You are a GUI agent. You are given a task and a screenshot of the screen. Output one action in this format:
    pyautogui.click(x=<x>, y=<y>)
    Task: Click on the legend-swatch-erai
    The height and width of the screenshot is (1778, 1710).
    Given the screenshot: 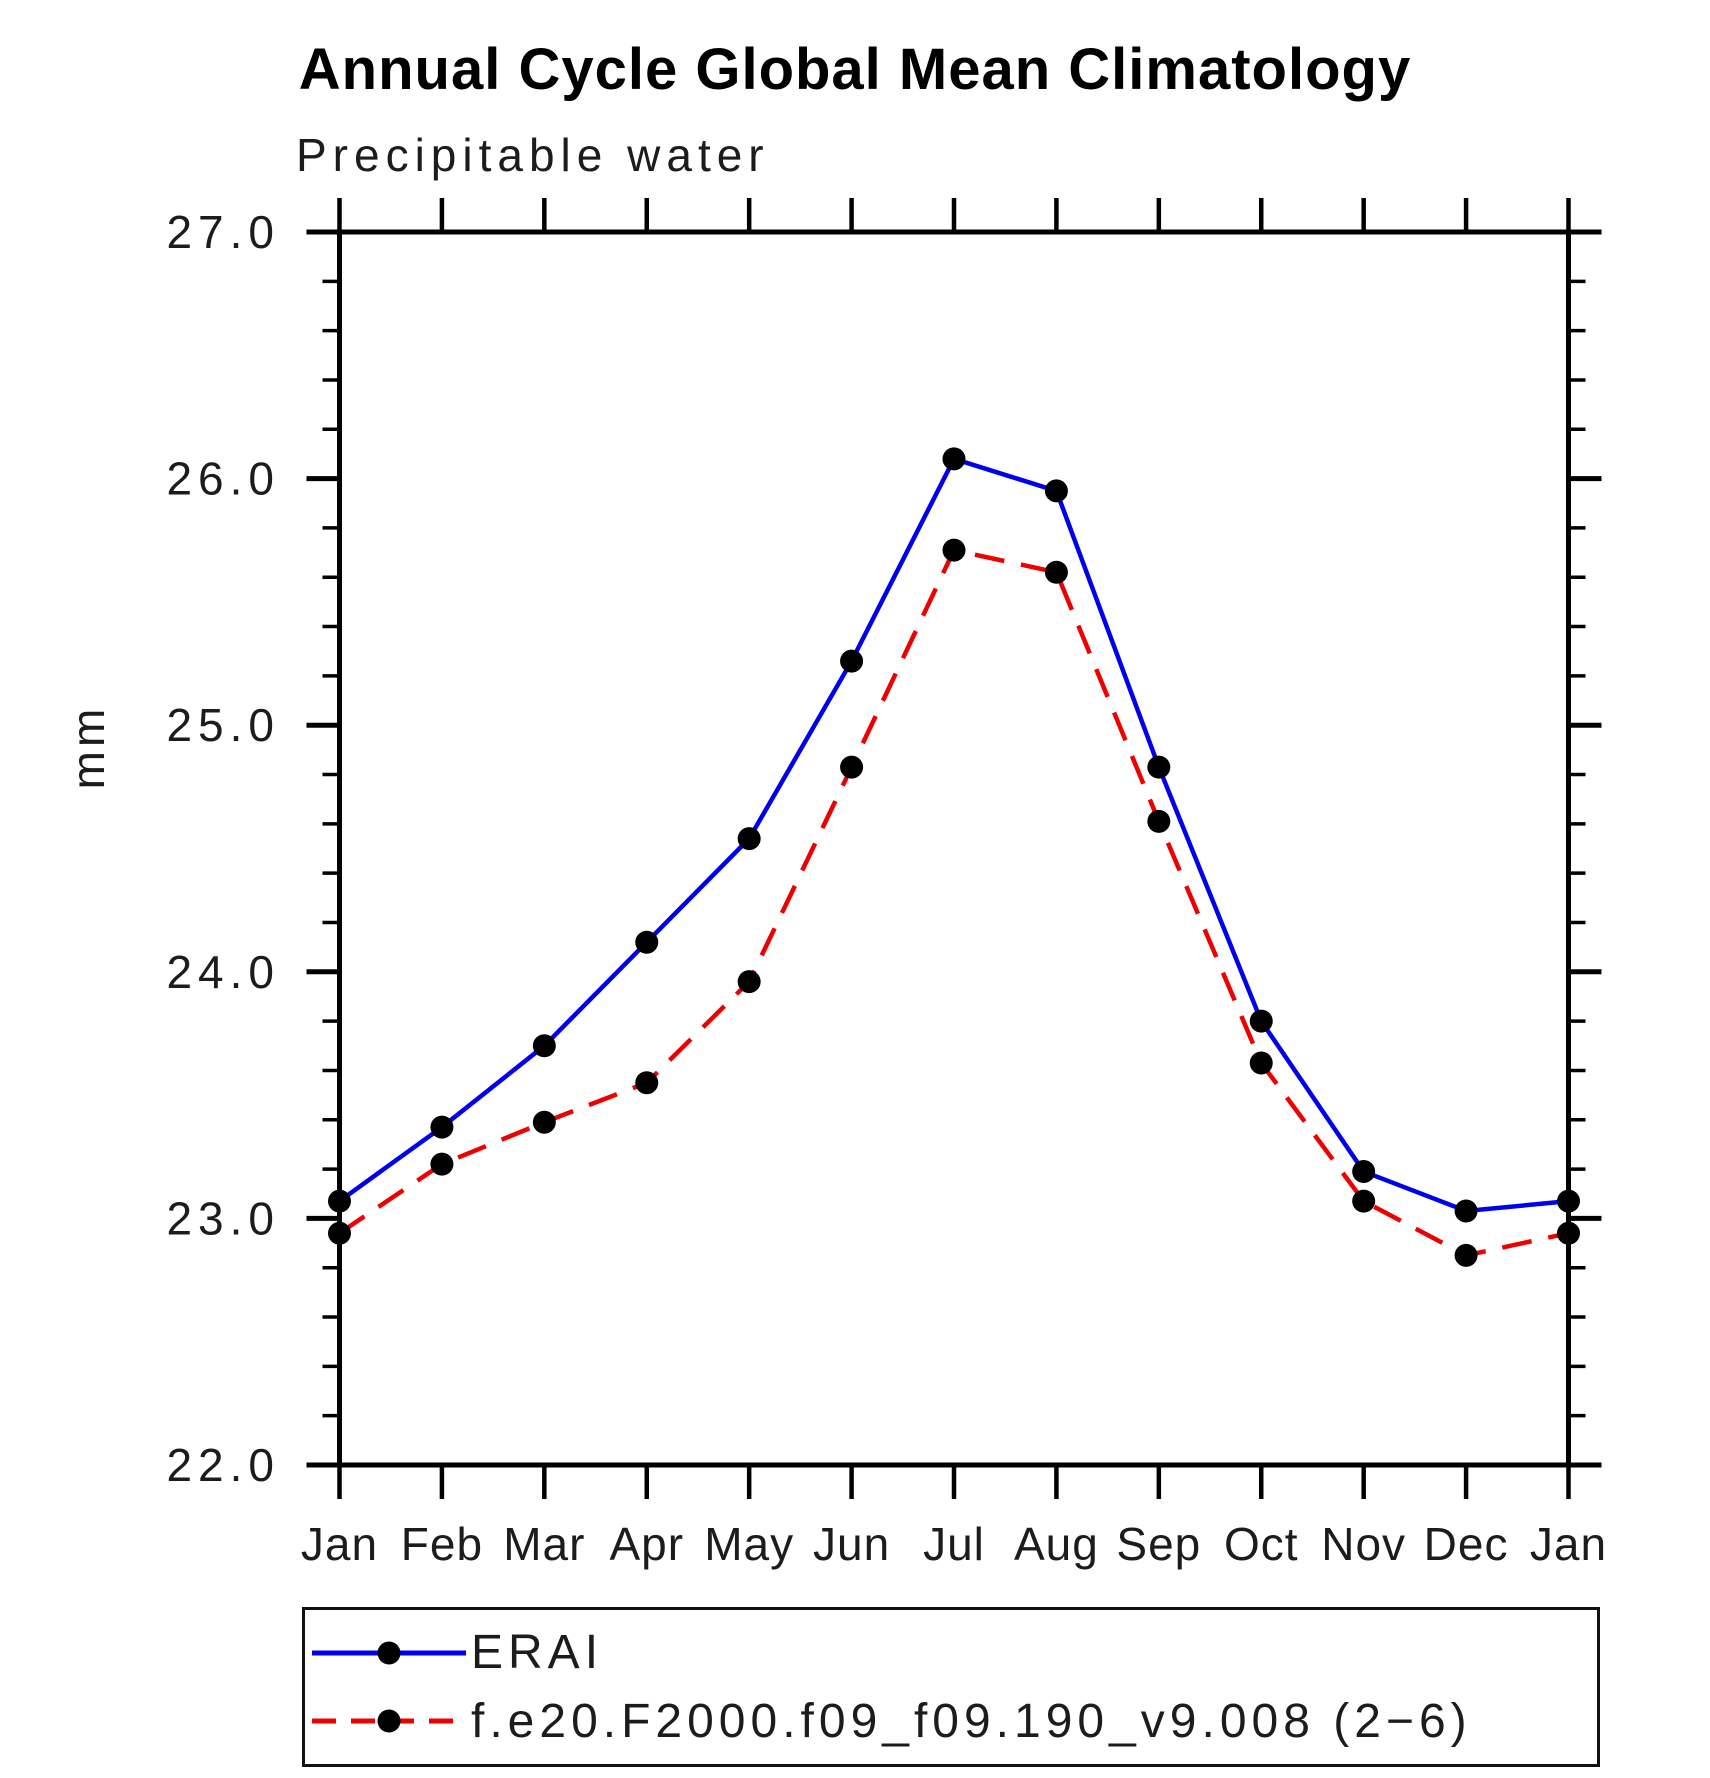 What is the action you would take?
    pyautogui.click(x=389, y=1653)
    